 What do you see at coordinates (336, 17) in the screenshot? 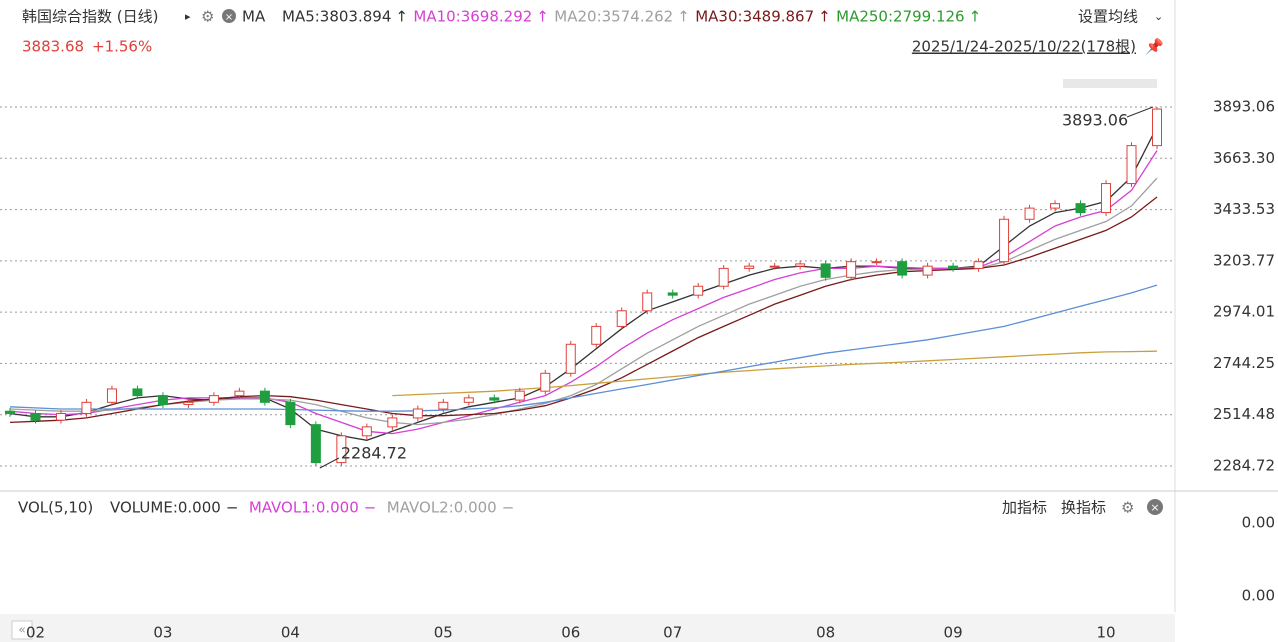
I see `legend-entry: MA5:3803.894` at bounding box center [336, 17].